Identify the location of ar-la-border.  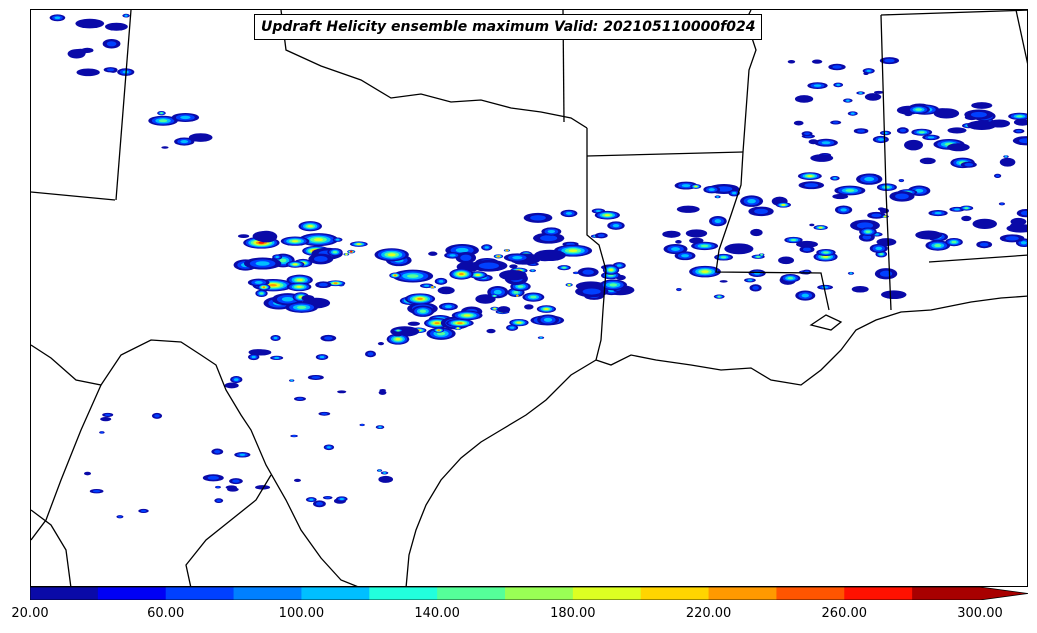
(665, 154).